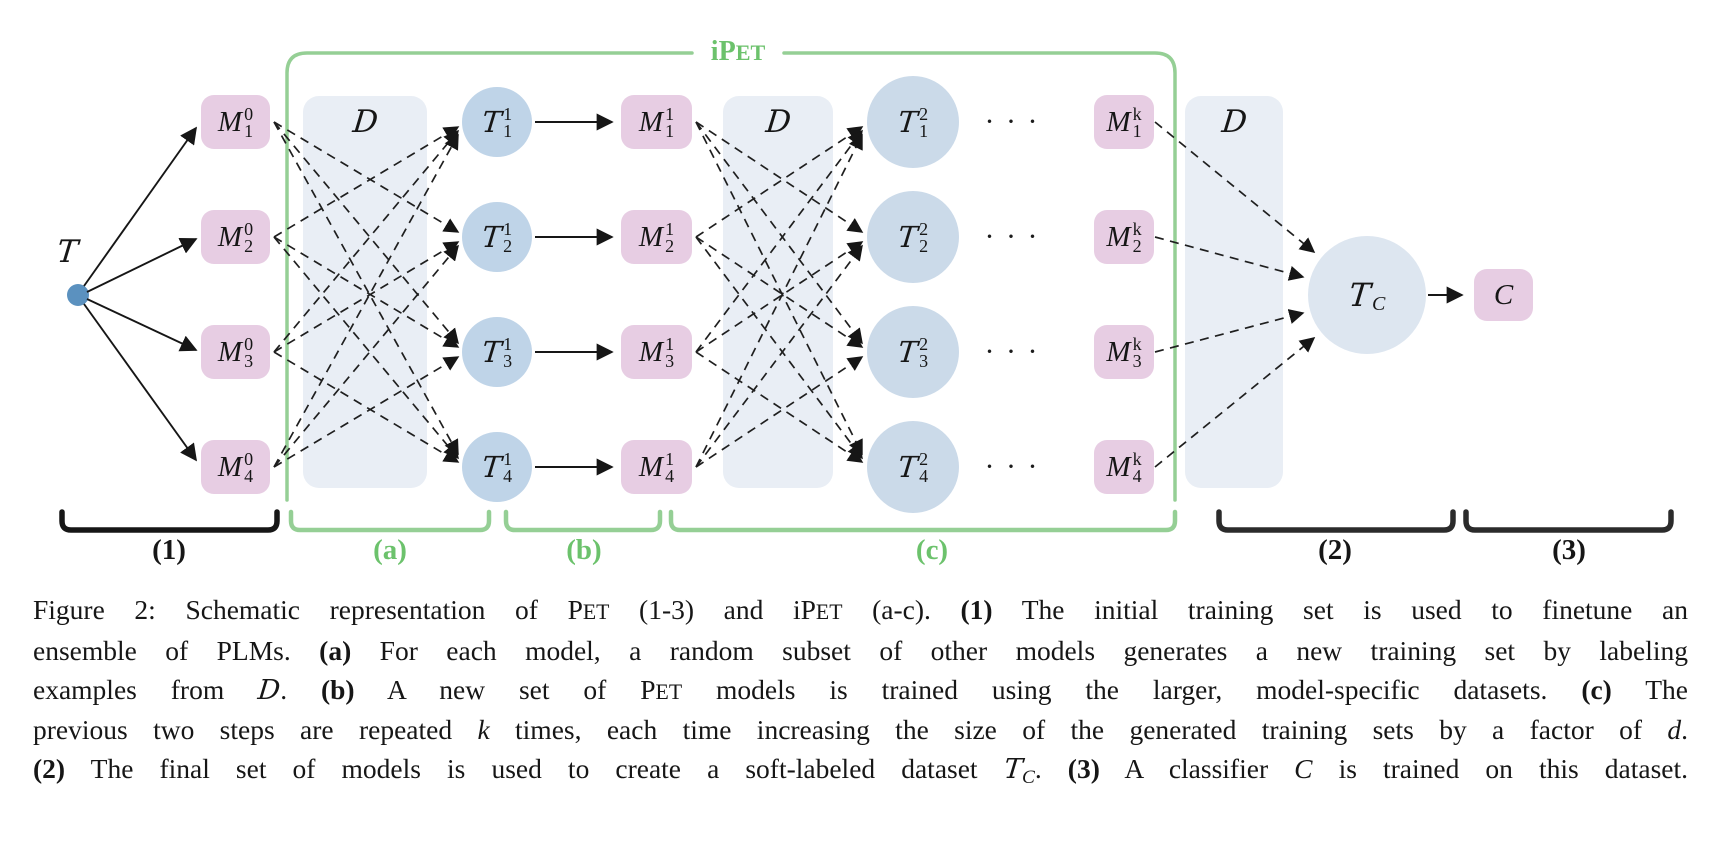  Describe the element at coordinates (923, 521) in the screenshot. I see `brace-c` at that location.